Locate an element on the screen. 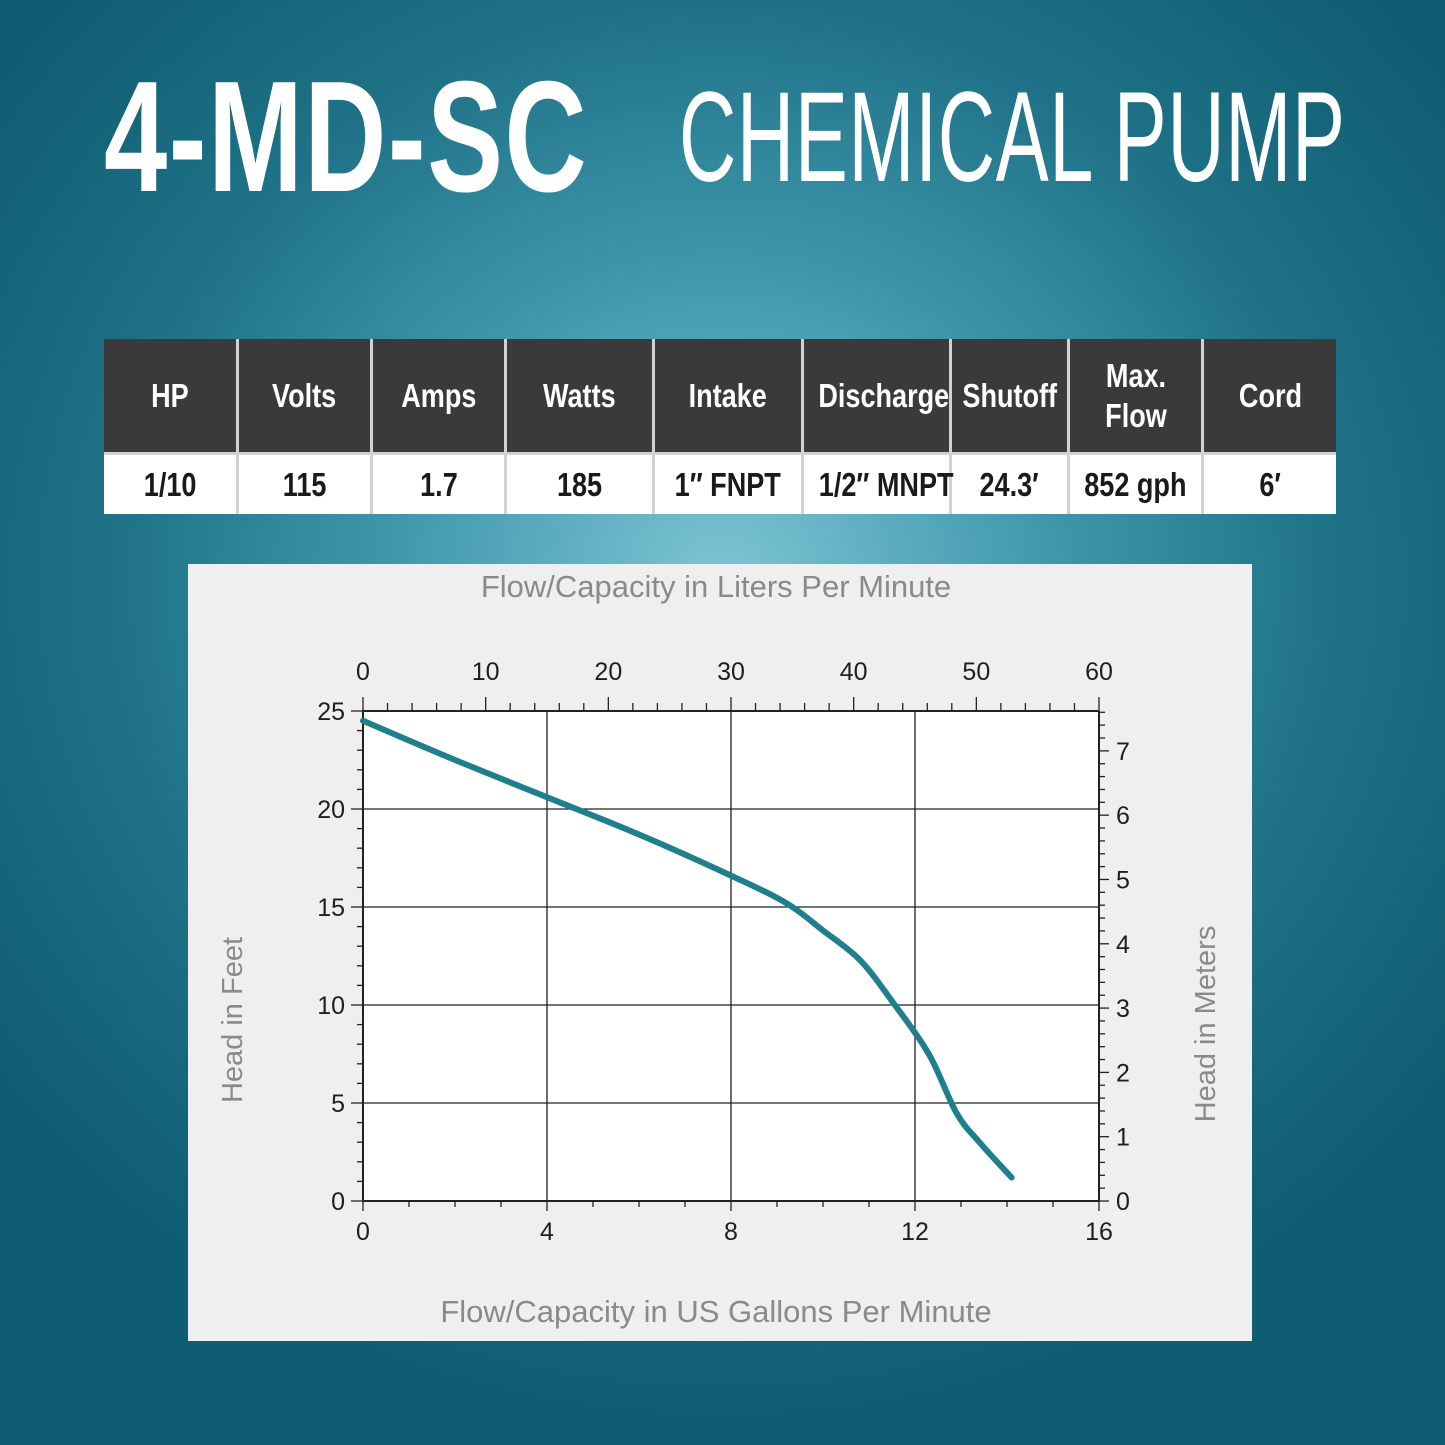 The image size is (1445, 1445). spec-header: Discharge is located at coordinates (875, 397).